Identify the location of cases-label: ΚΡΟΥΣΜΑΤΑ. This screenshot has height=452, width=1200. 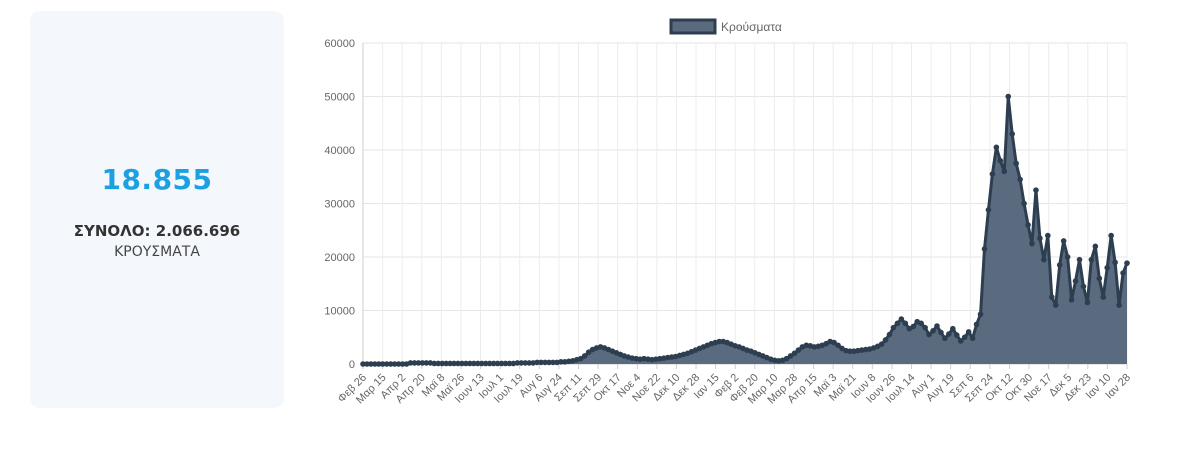
(157, 252).